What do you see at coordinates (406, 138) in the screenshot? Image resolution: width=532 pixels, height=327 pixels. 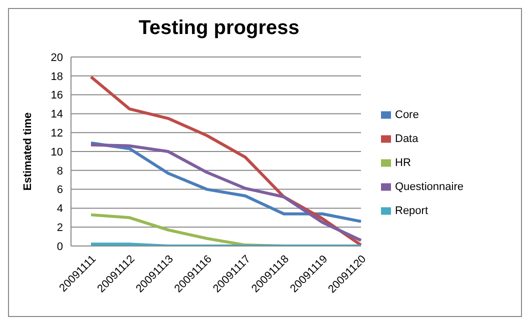 I see `legend-label: Data` at bounding box center [406, 138].